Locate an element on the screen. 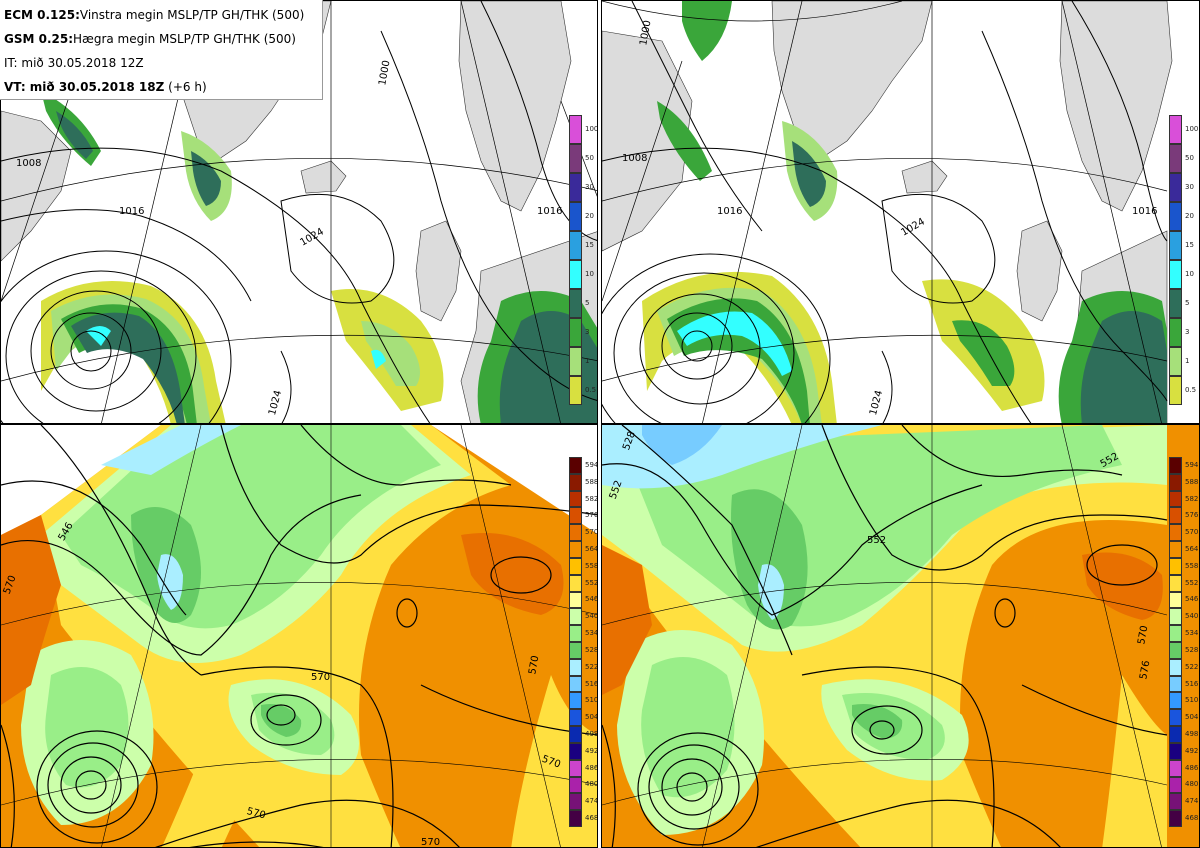  precip-nw is located at coordinates (684, 141).